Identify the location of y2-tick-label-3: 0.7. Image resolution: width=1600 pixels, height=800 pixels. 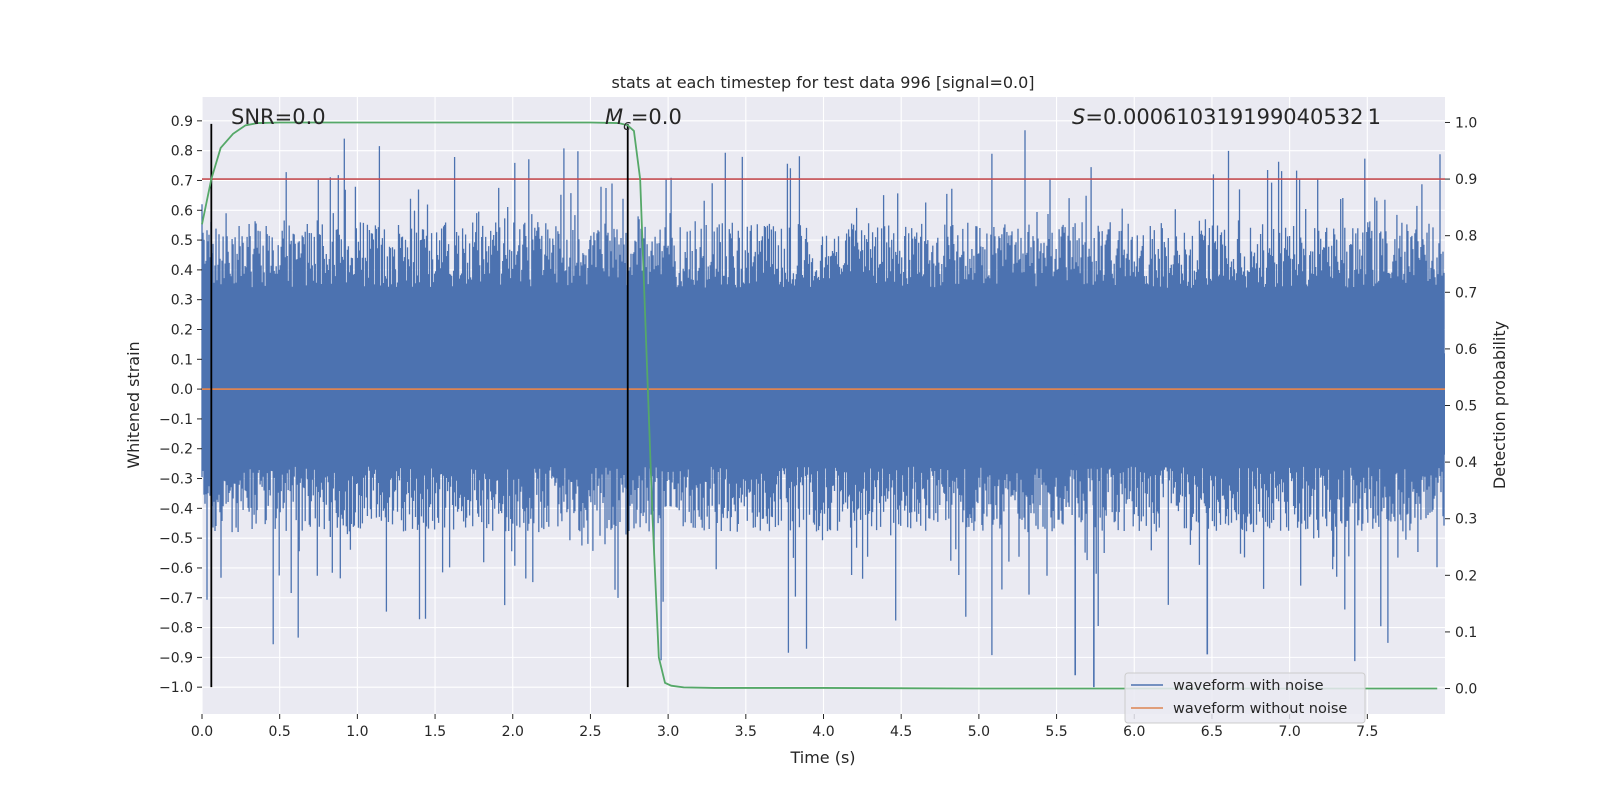
(1466, 293).